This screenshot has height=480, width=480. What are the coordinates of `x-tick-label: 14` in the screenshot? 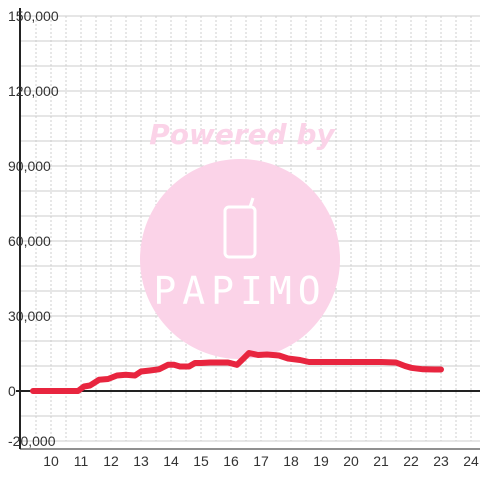 It's located at (171, 461).